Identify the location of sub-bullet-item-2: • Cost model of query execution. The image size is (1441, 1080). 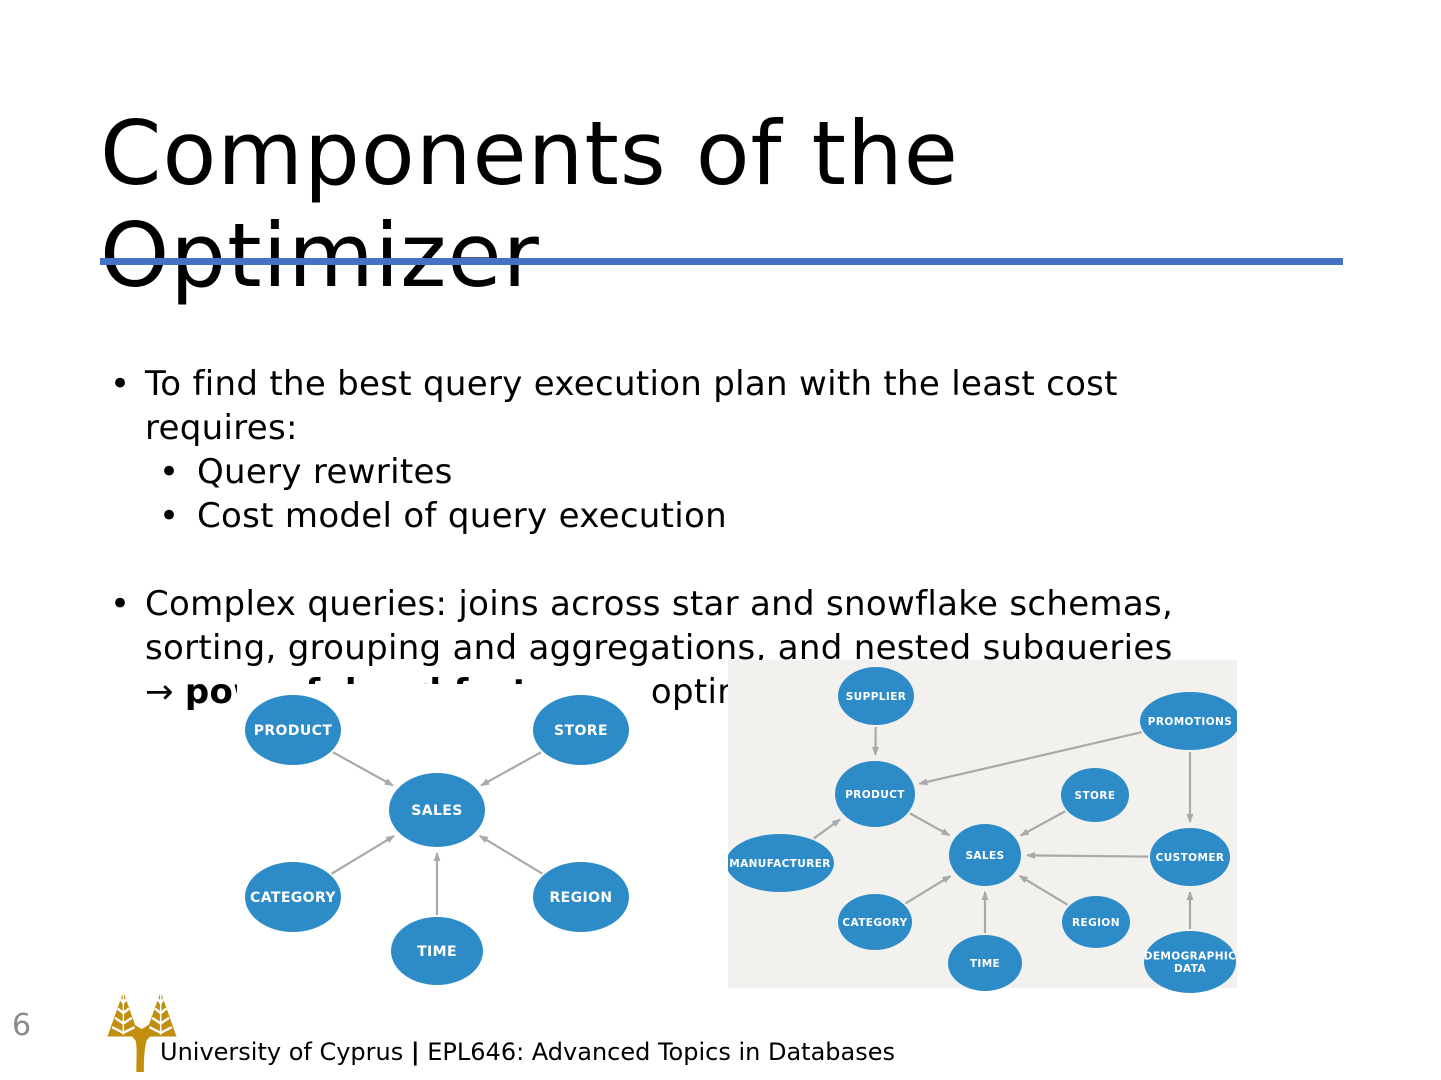
(757, 516).